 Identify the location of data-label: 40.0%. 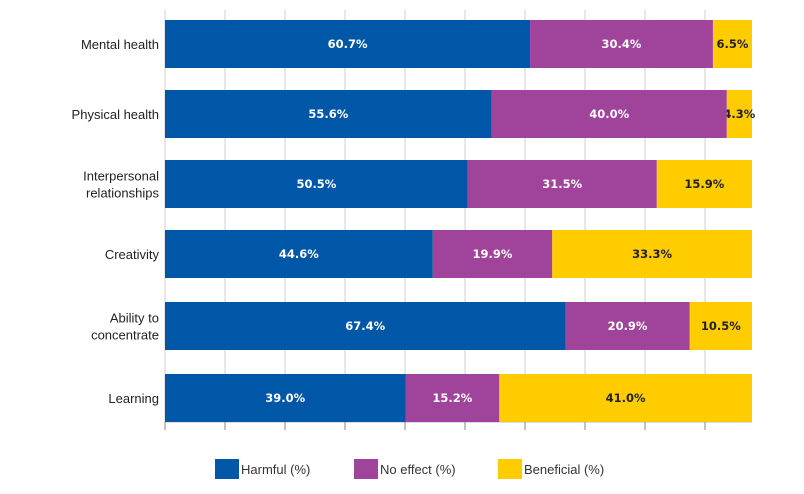
(609, 114).